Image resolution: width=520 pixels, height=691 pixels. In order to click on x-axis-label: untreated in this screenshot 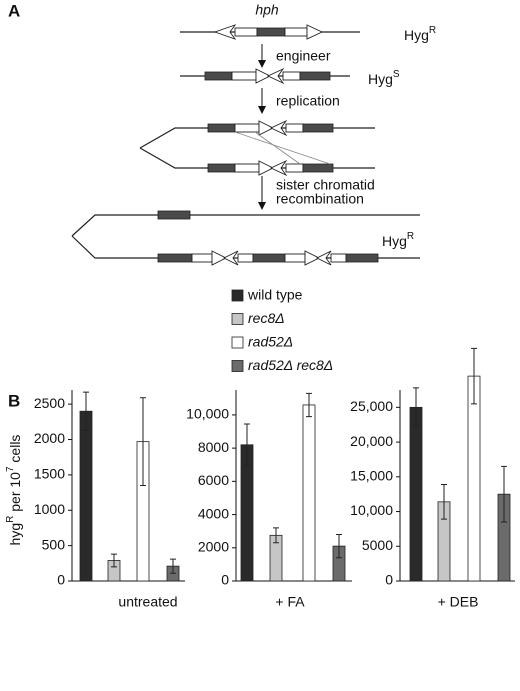, I will do `click(147, 602)`.